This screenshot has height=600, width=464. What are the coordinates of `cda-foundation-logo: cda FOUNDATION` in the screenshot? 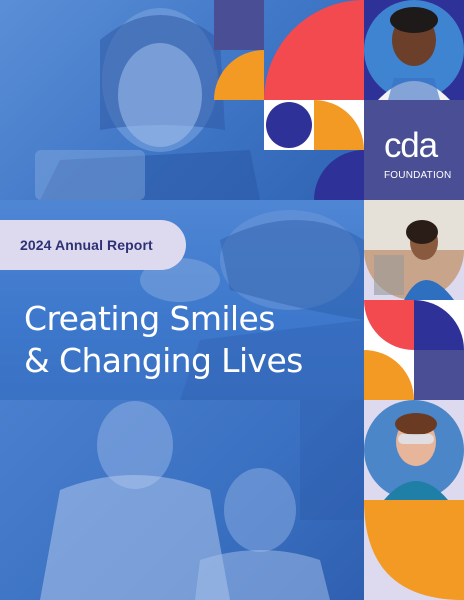 It's located at (414, 150).